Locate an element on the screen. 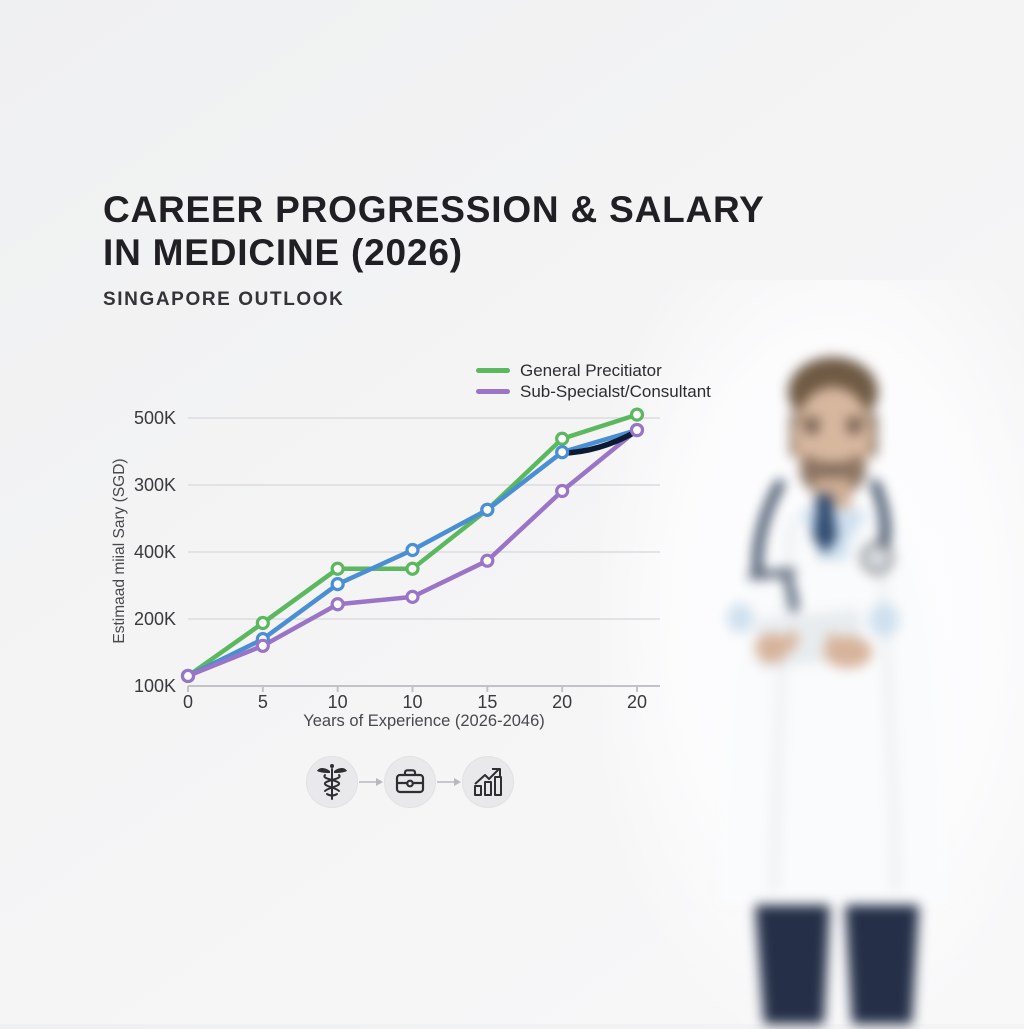  x-tick-label: 5 is located at coordinates (263, 702).